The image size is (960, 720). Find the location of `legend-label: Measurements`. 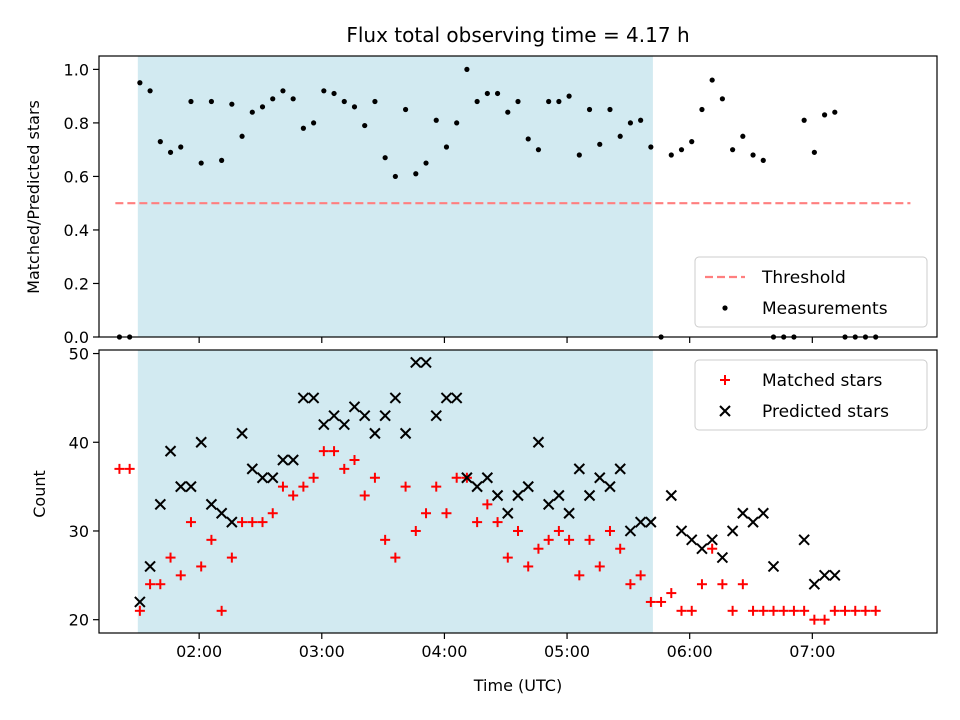

legend-label: Measurements is located at coordinates (825, 309).